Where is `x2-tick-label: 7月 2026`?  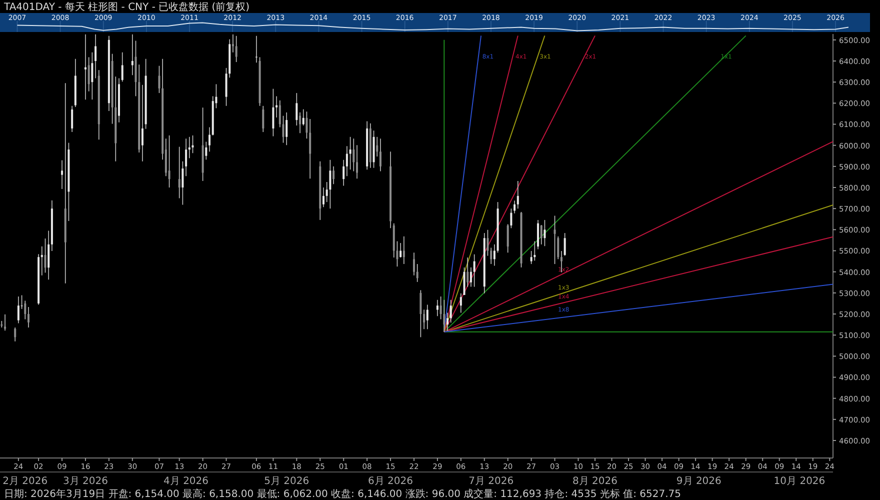
x2-tick-label: 7月 2026 is located at coordinates (491, 481).